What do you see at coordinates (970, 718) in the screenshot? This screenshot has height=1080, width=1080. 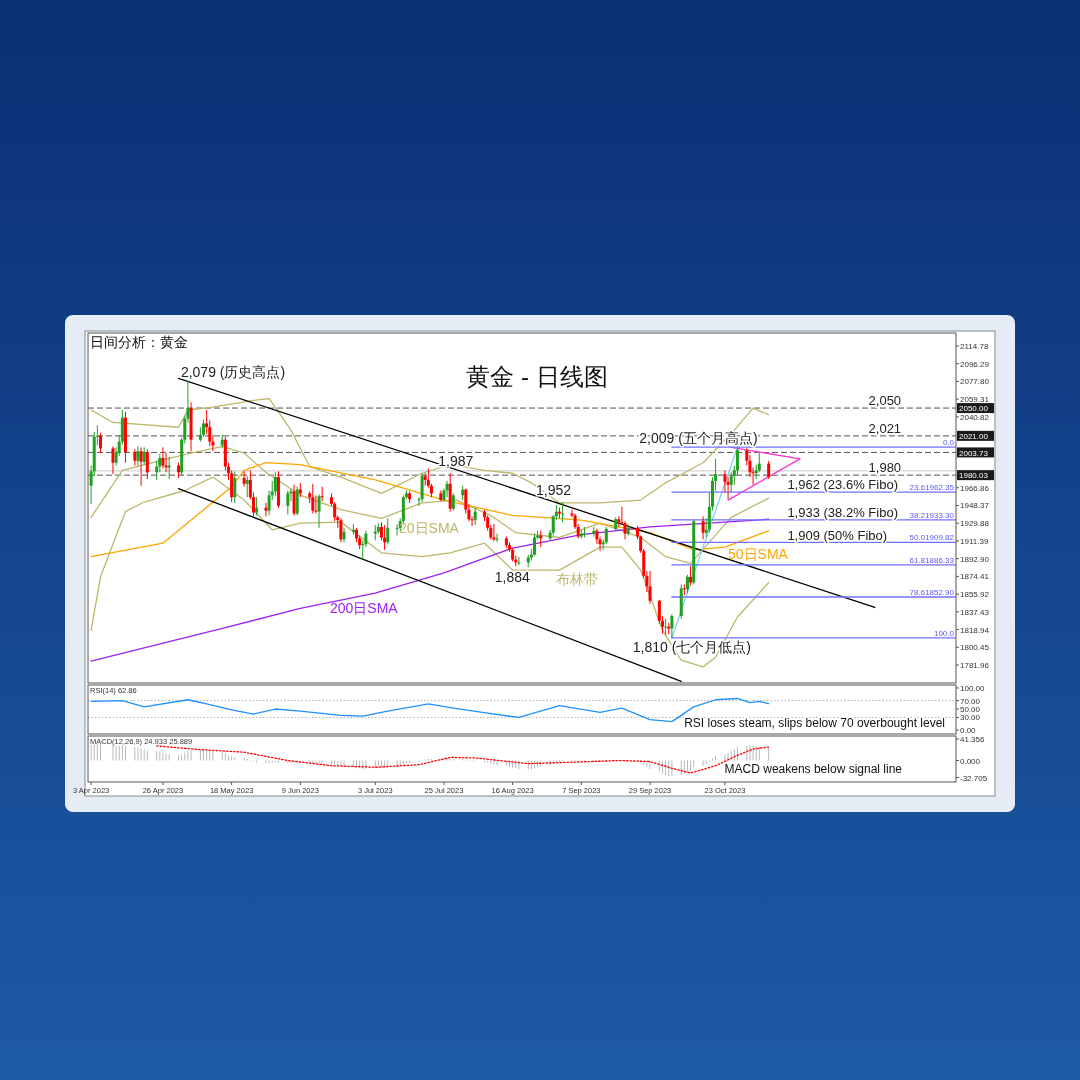 I see `y-tick-label: 30.00` at bounding box center [970, 718].